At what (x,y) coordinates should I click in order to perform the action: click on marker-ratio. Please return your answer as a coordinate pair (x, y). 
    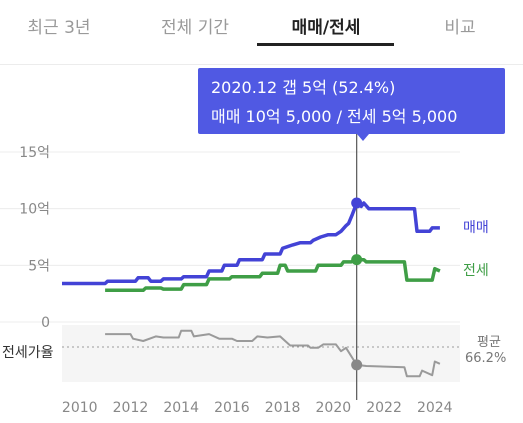
    Looking at the image, I should click on (357, 365).